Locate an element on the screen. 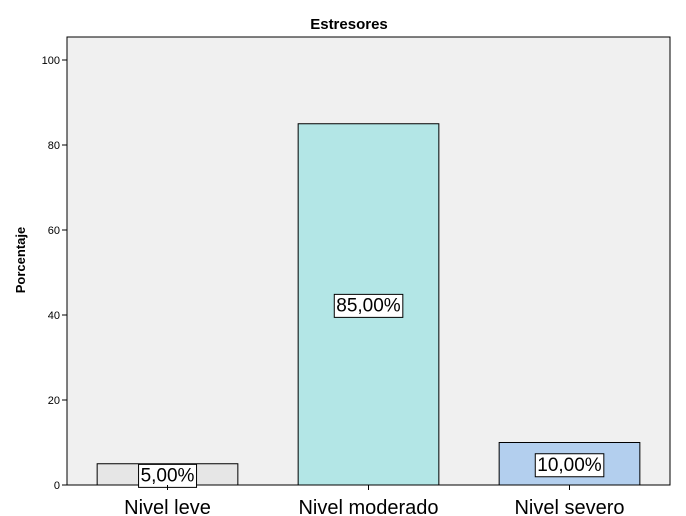  data-label-1: 85,00% is located at coordinates (368, 305).